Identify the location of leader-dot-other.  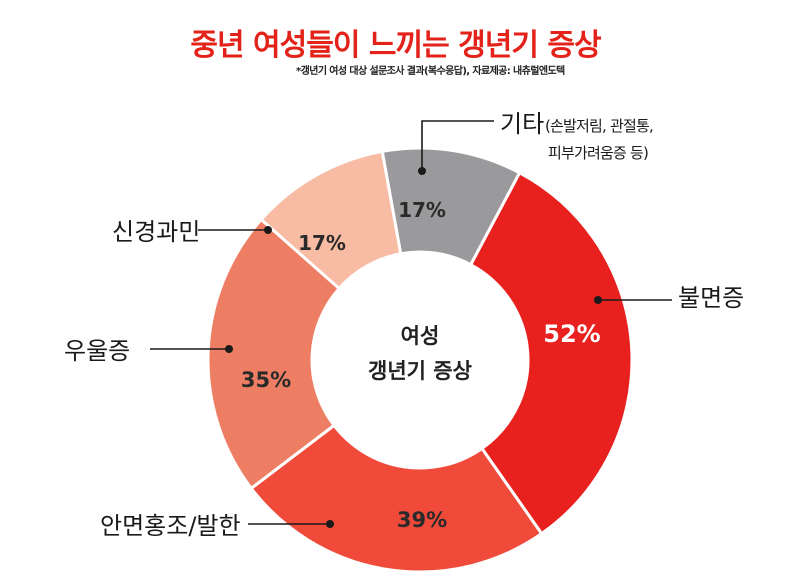
(422, 171).